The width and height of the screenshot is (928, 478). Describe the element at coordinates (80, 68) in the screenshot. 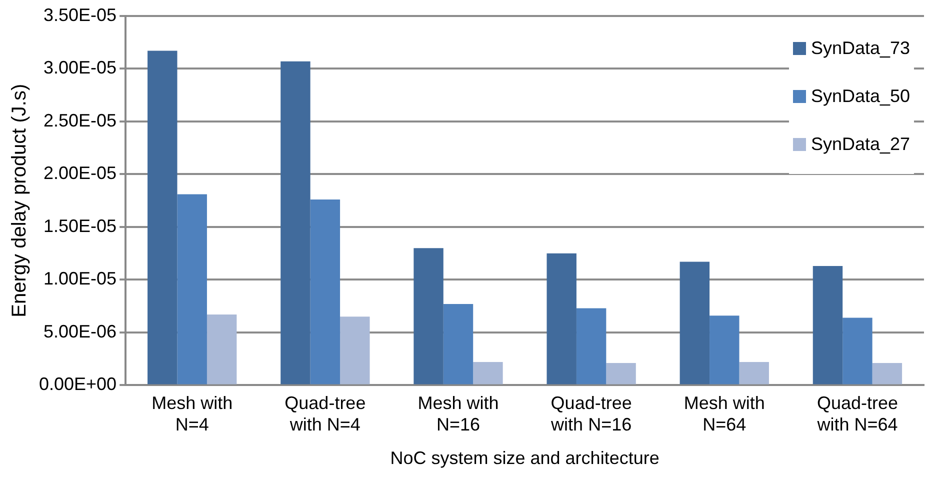

I see `y-tick-label: 3.00E-05` at that location.